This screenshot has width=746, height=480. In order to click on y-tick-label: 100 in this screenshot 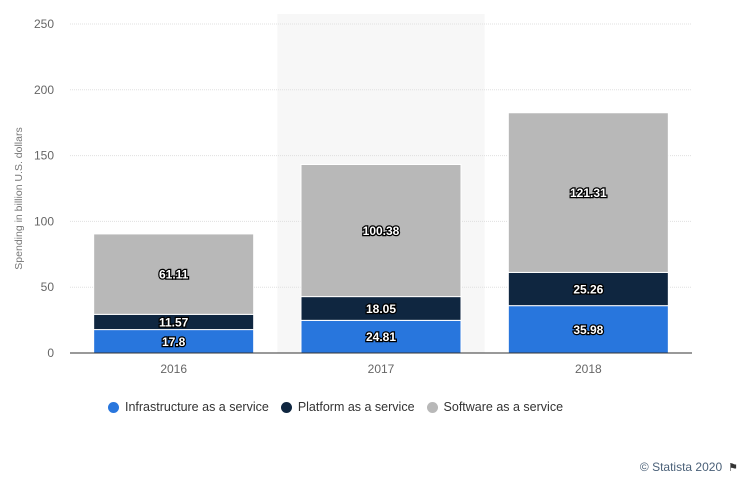, I will do `click(44, 221)`.